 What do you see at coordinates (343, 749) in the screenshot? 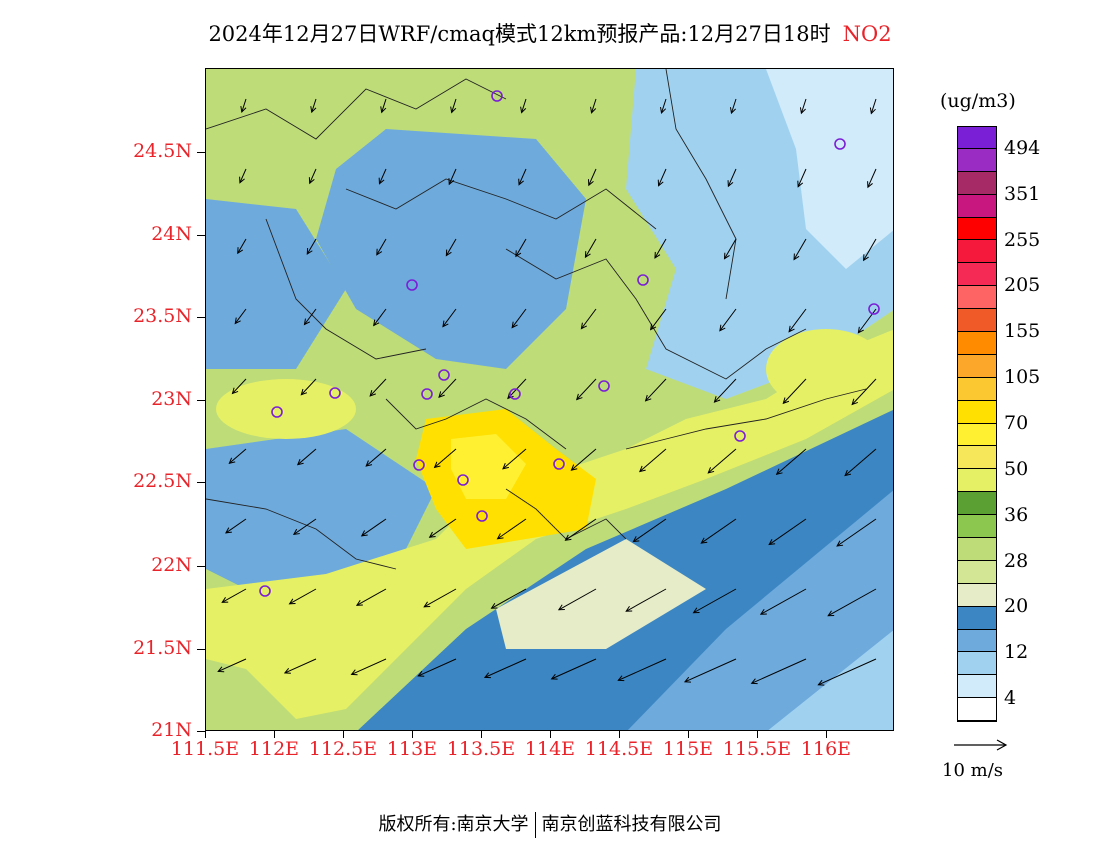
I see `longitude-label: 112.5E` at bounding box center [343, 749].